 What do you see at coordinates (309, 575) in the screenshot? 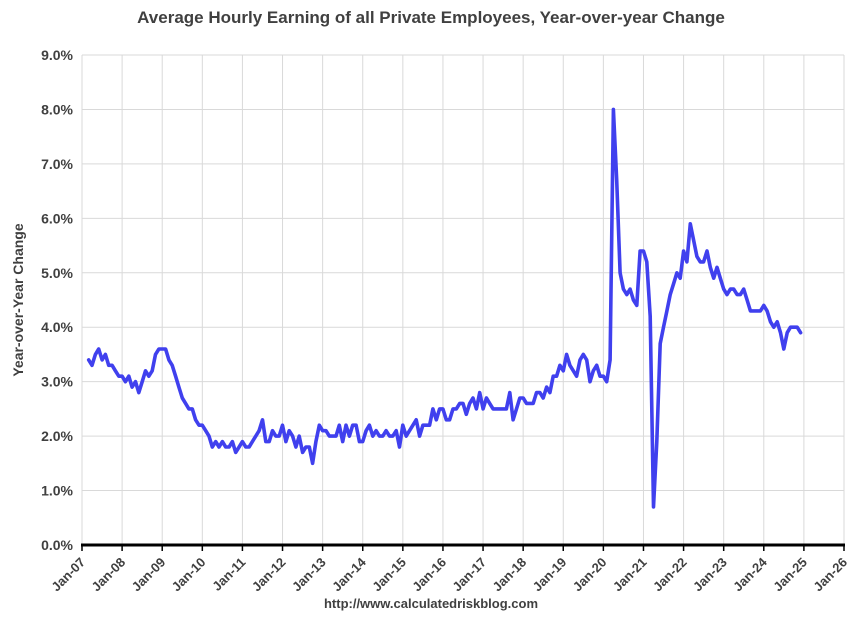
I see `x-tick-label: Jan-13` at bounding box center [309, 575].